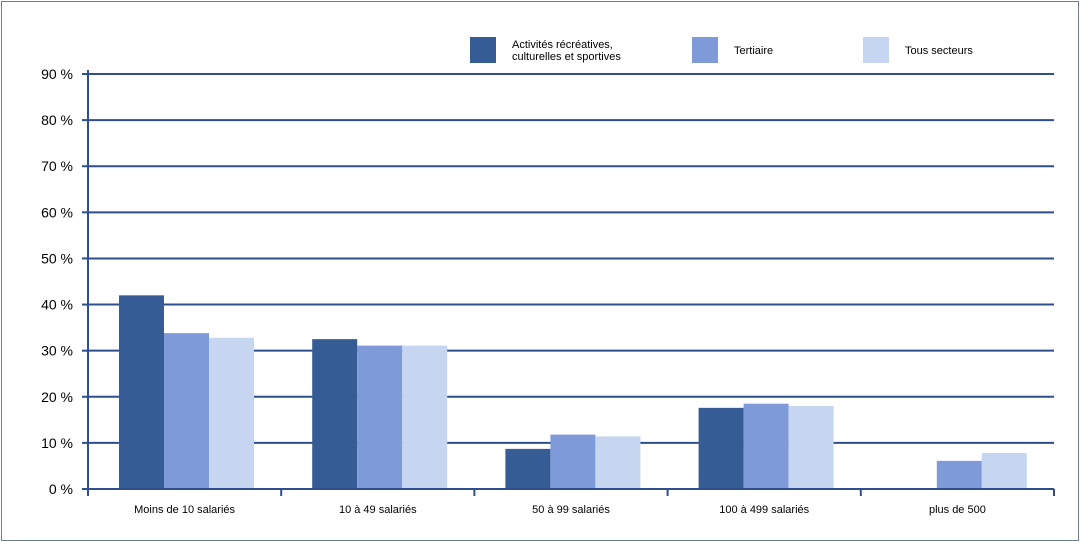 The width and height of the screenshot is (1082, 544). I want to click on category-label: 50 à 99 salariés, so click(571, 510).